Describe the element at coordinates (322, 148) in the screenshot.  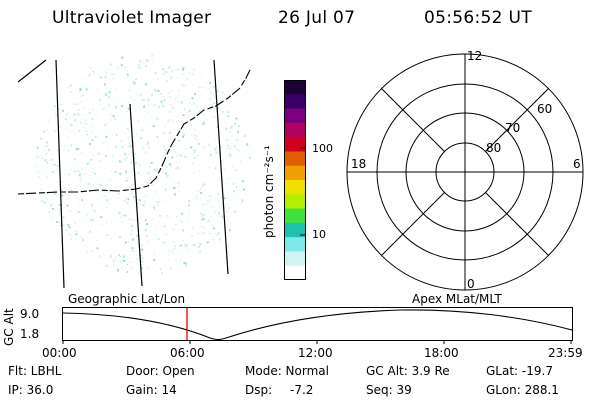
I see `color-bar-tick-label-100: 100` at that location.